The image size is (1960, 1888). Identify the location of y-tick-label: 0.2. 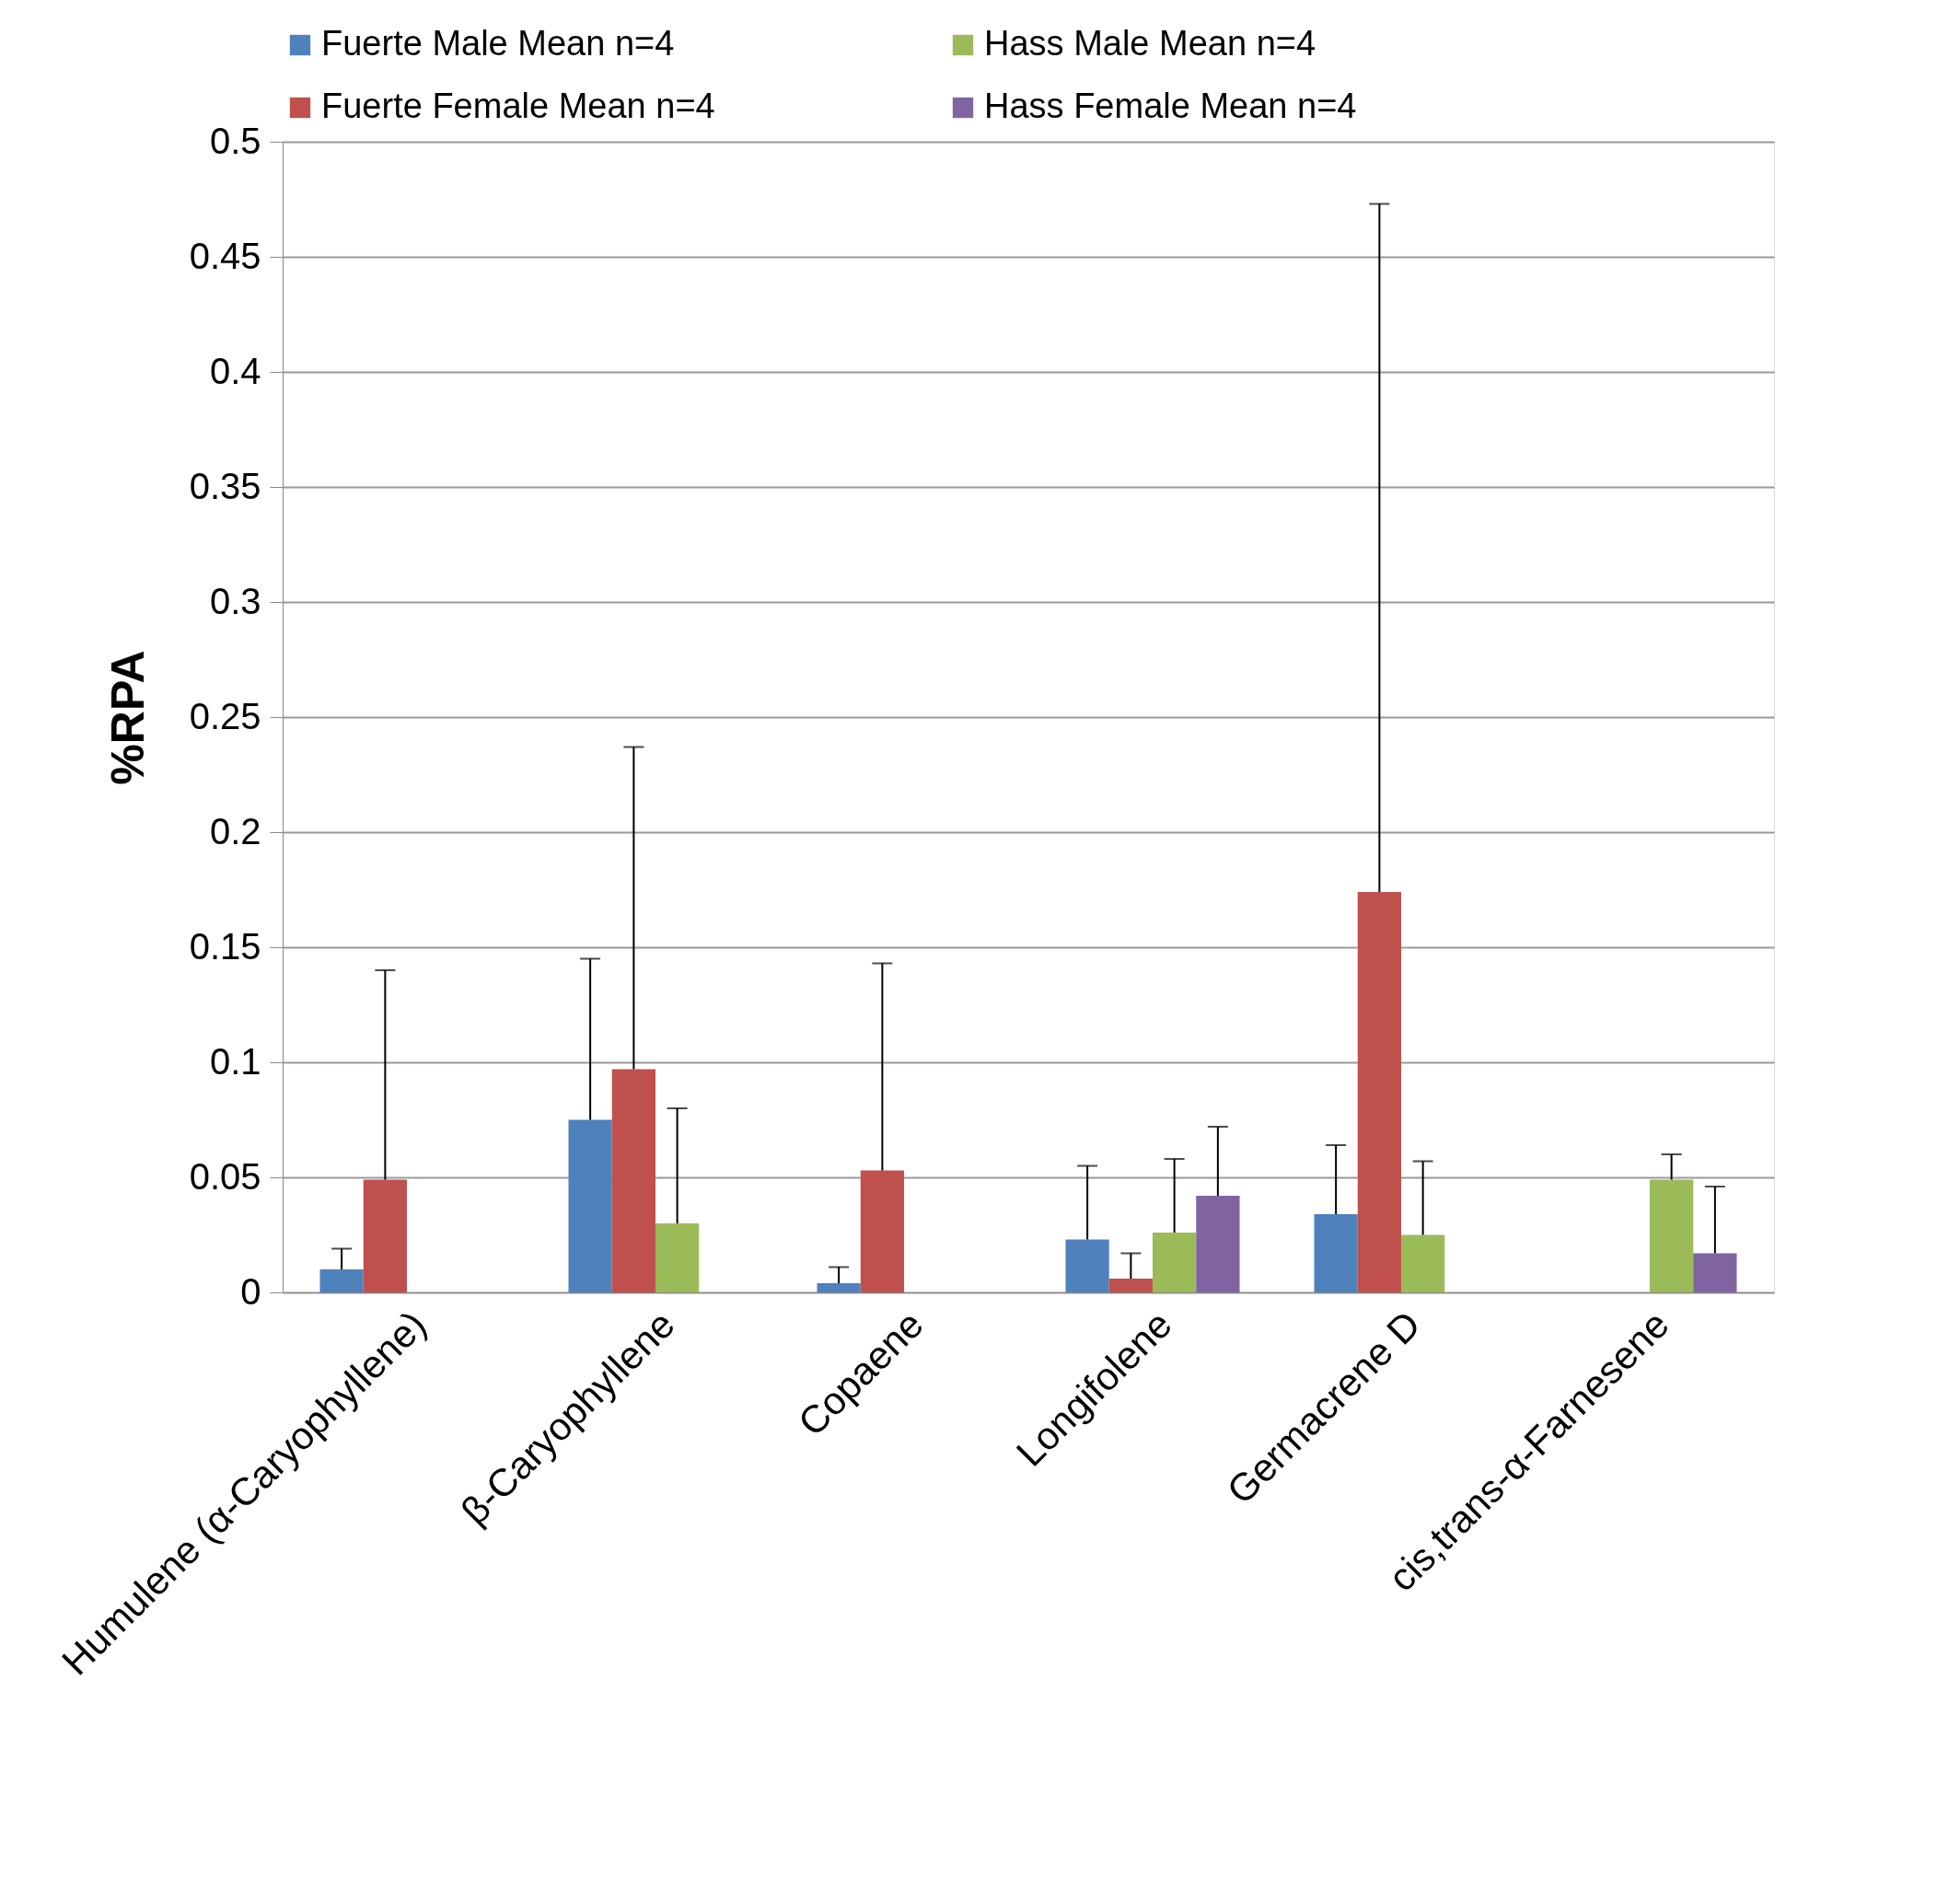
(235, 830).